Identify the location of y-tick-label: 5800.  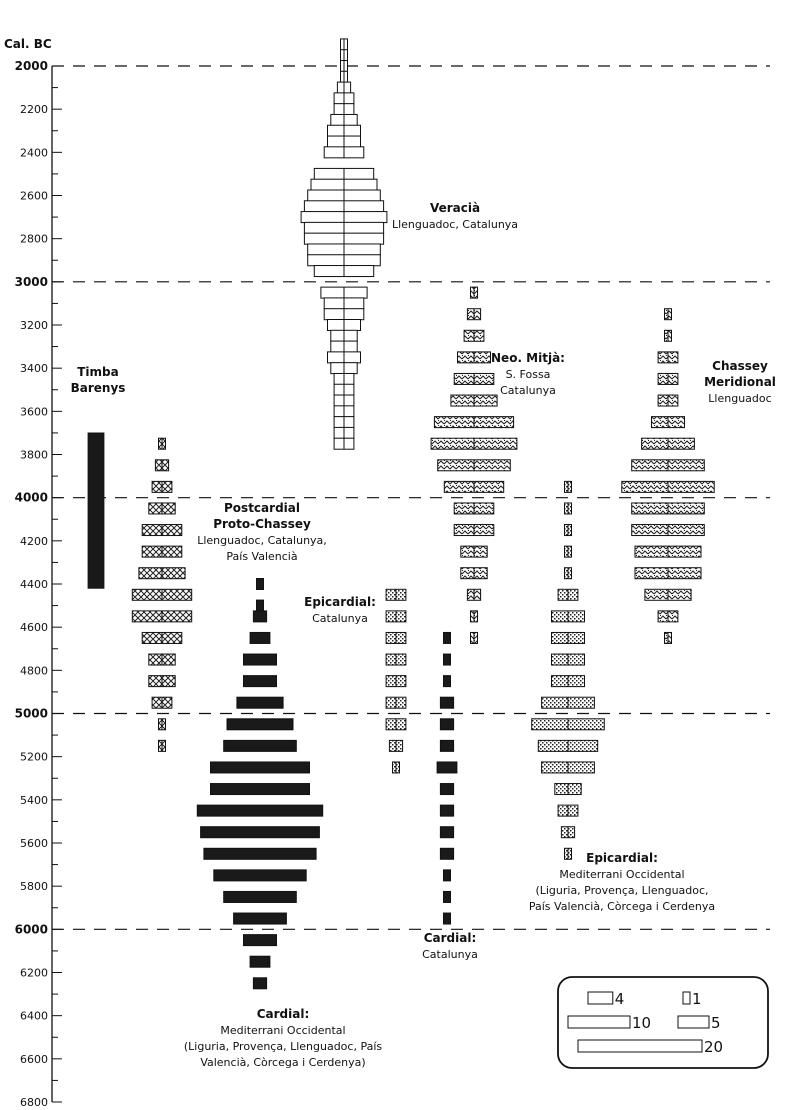
(34, 886).